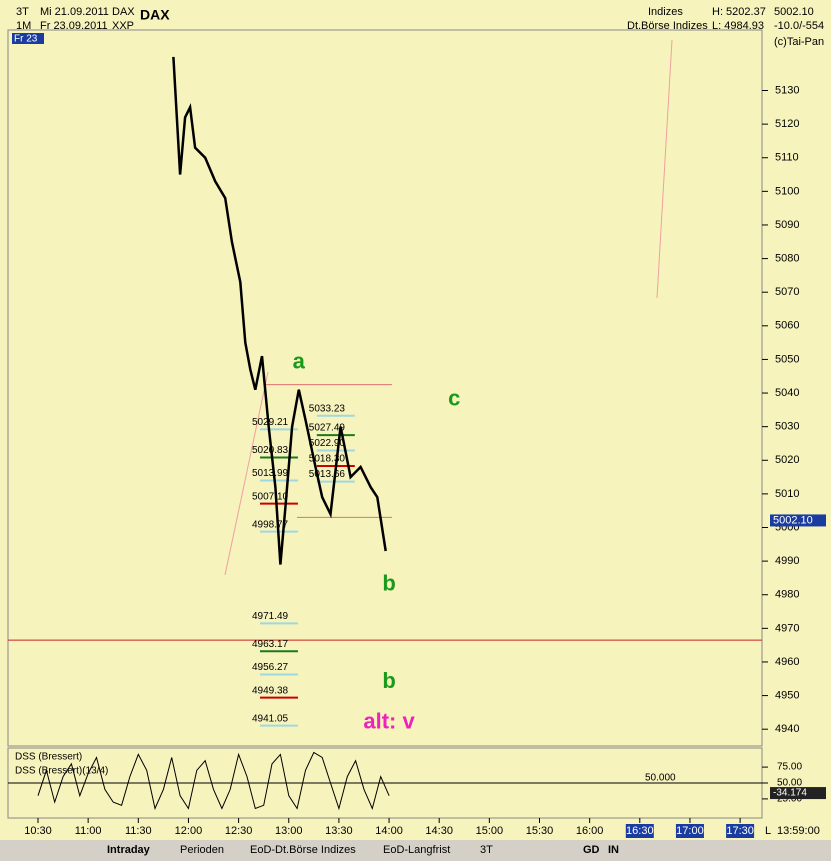  Describe the element at coordinates (270, 644) in the screenshot. I see `level-label: 4963.17` at that location.